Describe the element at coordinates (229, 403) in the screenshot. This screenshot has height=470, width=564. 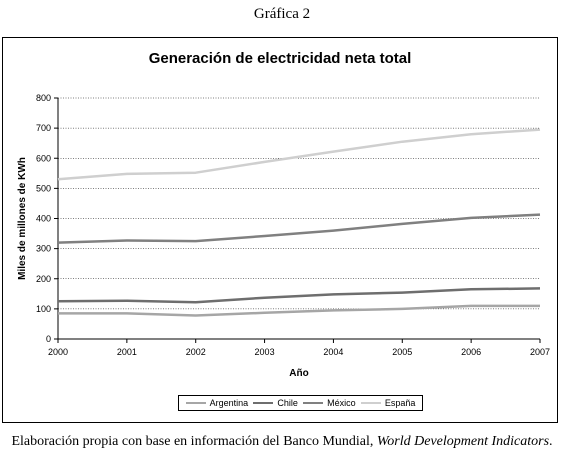
I see `legend-label: Argentina` at that location.